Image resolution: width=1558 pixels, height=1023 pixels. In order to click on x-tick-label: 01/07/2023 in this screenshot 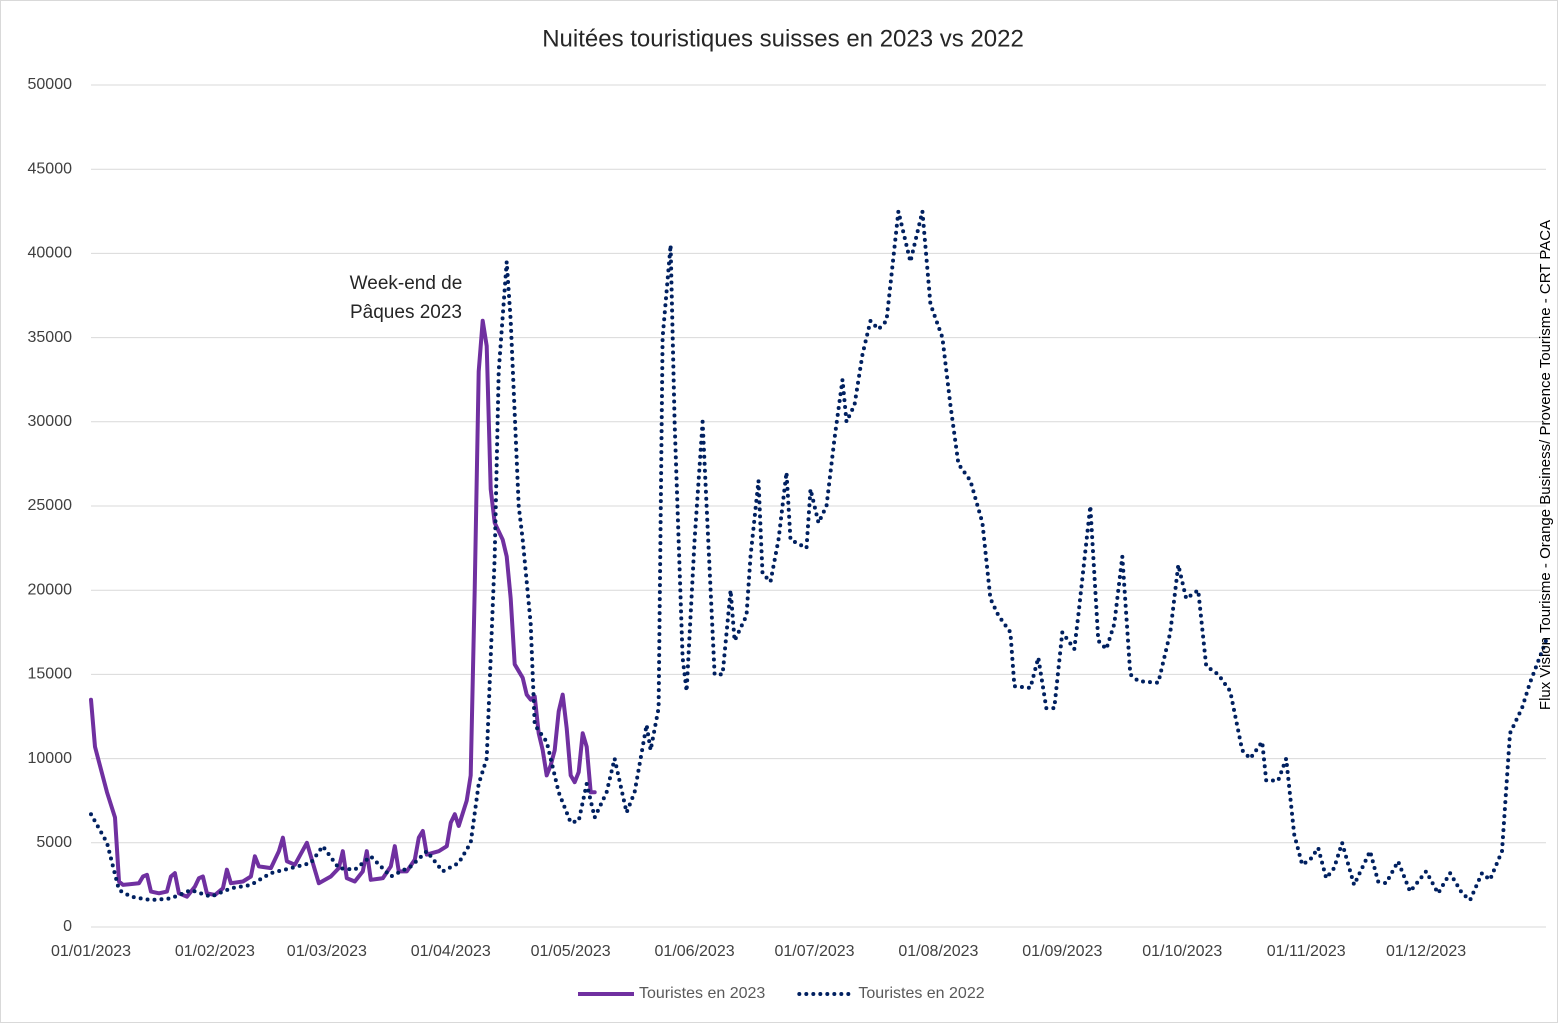, I will do `click(814, 951)`.